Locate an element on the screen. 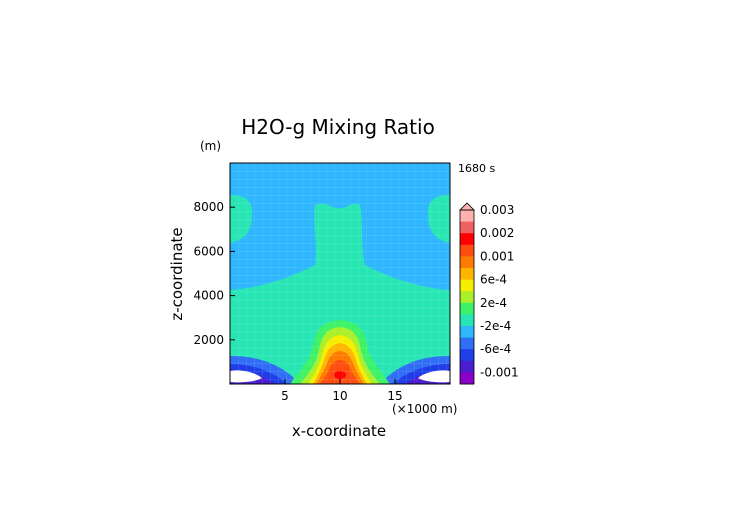 This screenshot has height=532, width=752. contour-plot-area is located at coordinates (340, 273).